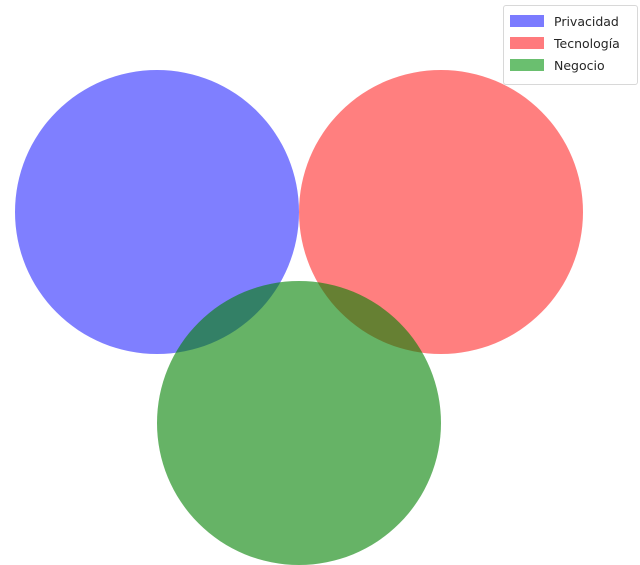 Image resolution: width=640 pixels, height=565 pixels. I want to click on legend: Privacidad Tecnología Negocio, so click(570, 45).